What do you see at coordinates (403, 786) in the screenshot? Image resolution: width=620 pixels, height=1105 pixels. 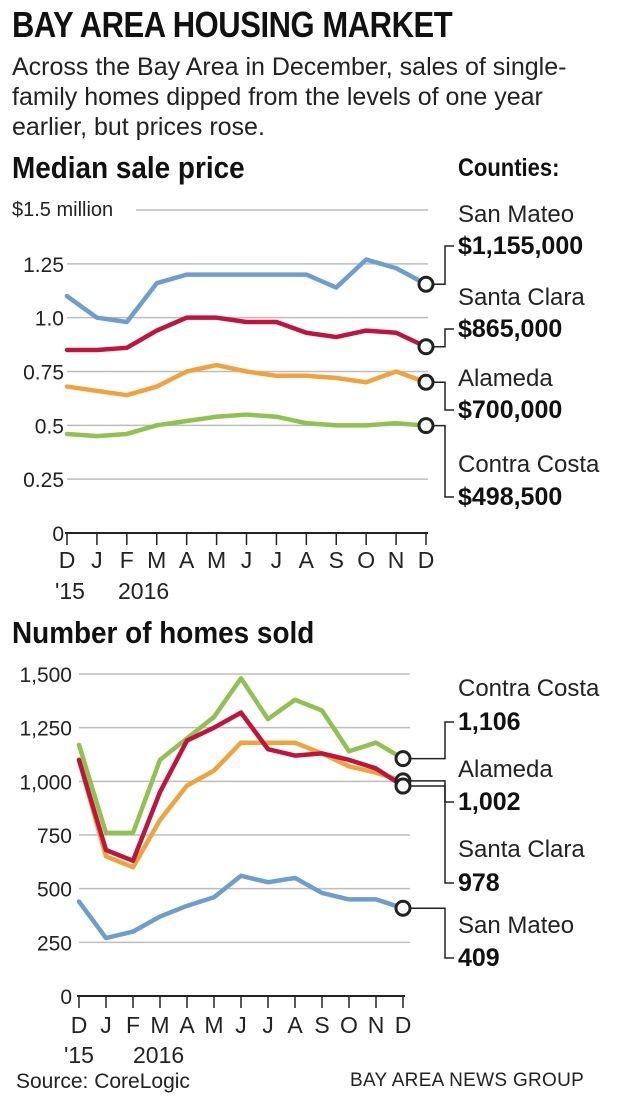 I see `sales-end-marker-santa-clara` at bounding box center [403, 786].